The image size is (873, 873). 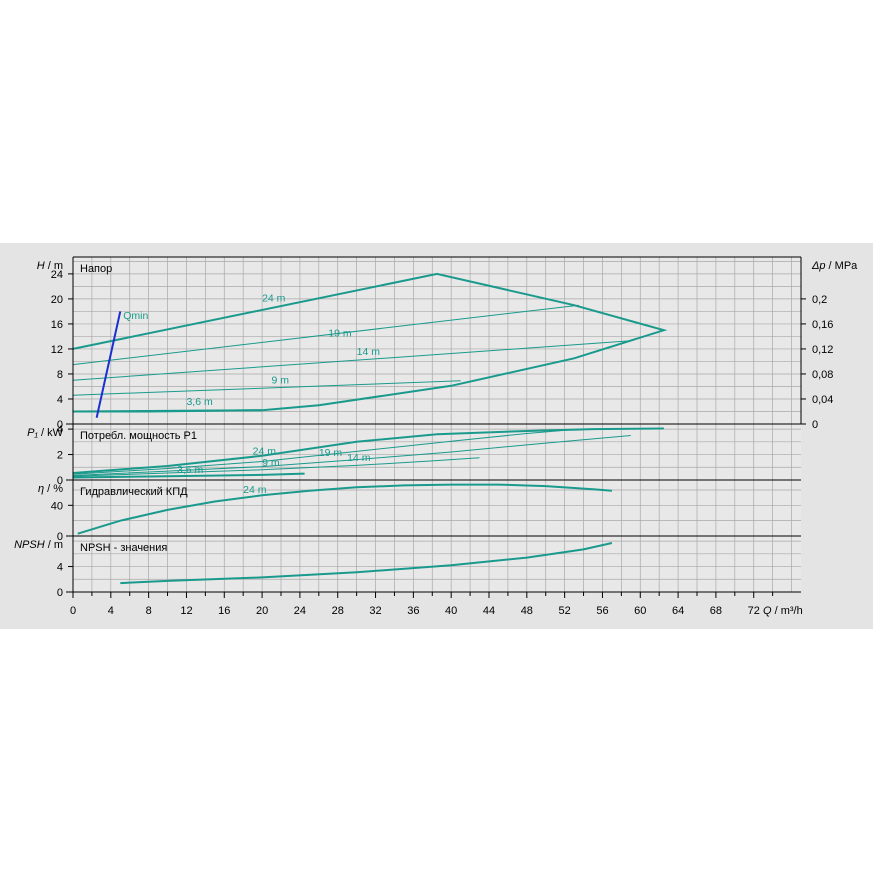 What do you see at coordinates (271, 463) in the screenshot?
I see `power-curve-label: 9 m` at bounding box center [271, 463].